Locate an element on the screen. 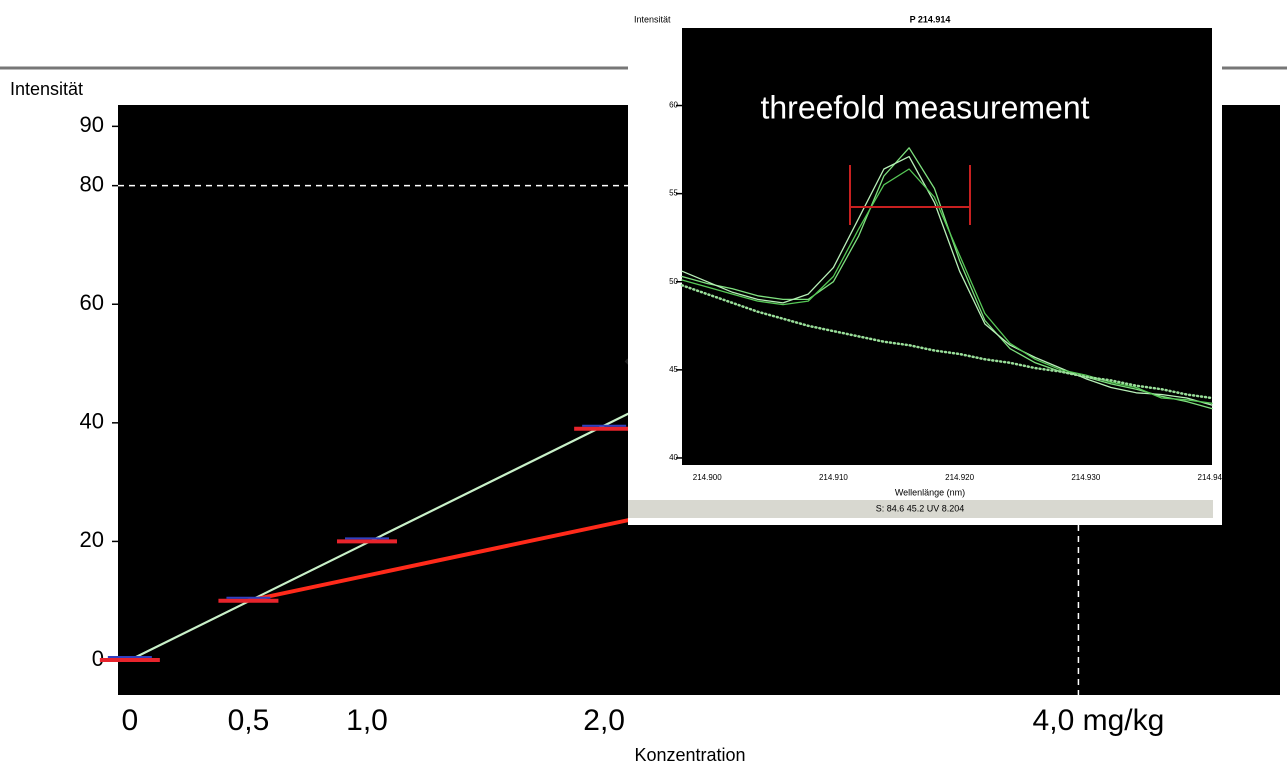  x-tick-label: 0,5 is located at coordinates (249, 720).